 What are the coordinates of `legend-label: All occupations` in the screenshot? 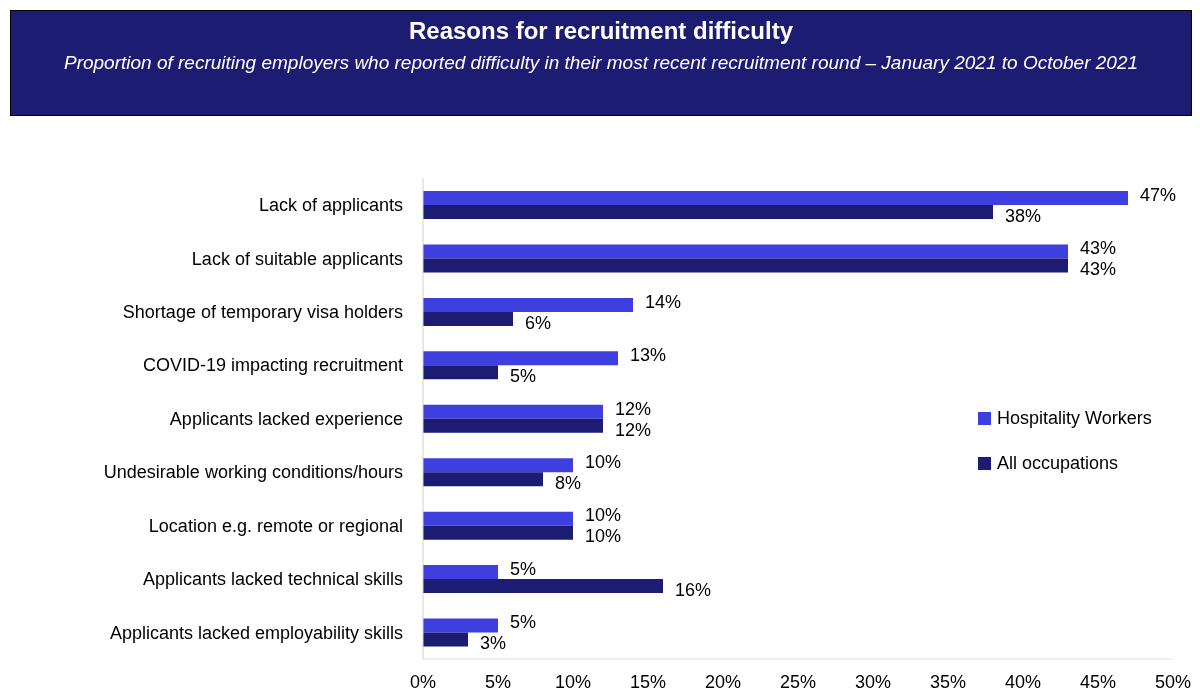 It's located at (1058, 463).